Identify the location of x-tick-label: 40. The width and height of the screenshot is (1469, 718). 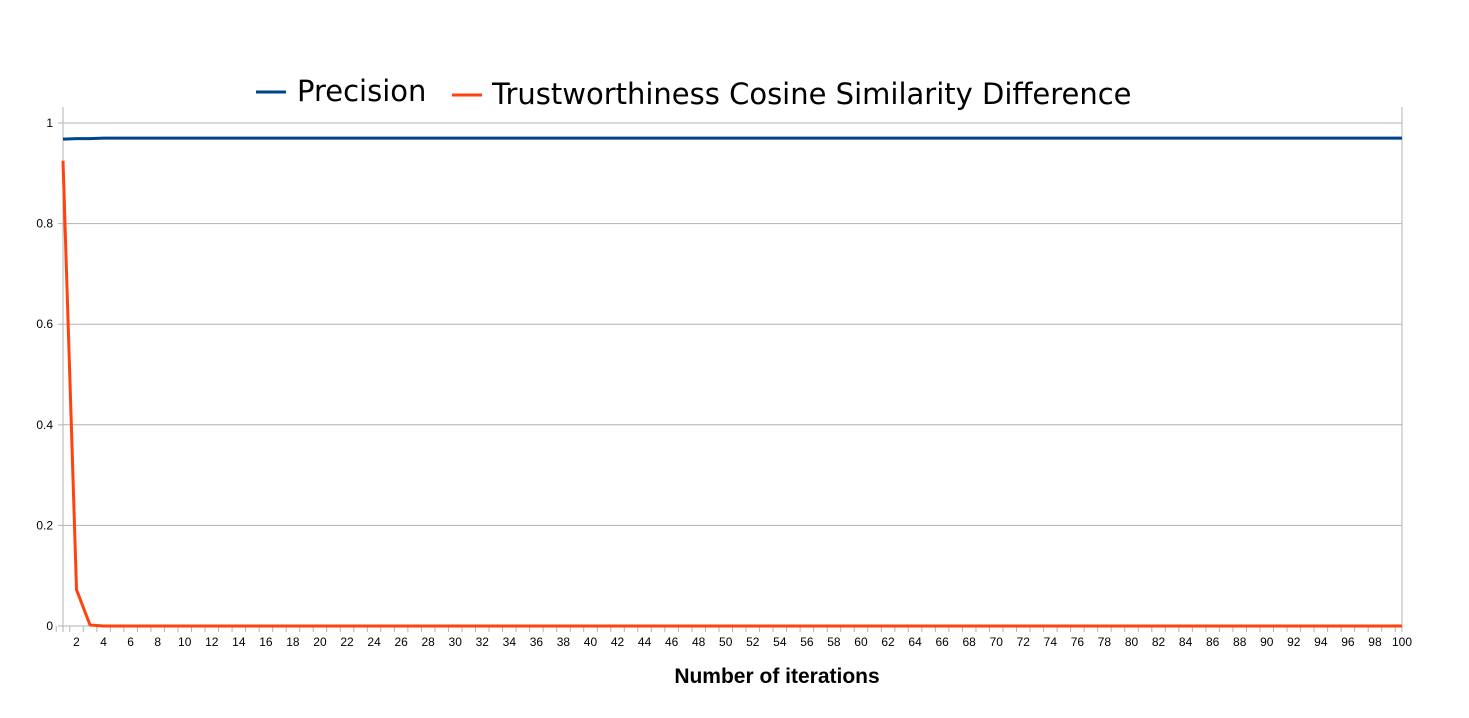
(591, 642).